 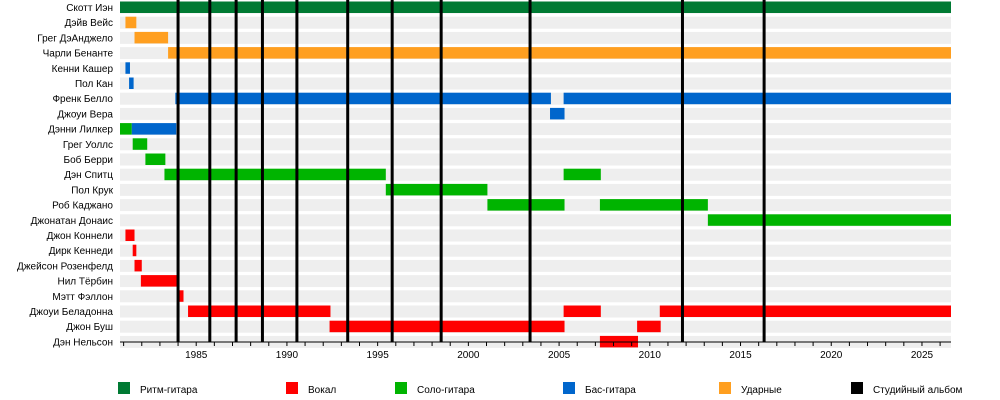 I want to click on member-name: Пол Крук, so click(x=92, y=190).